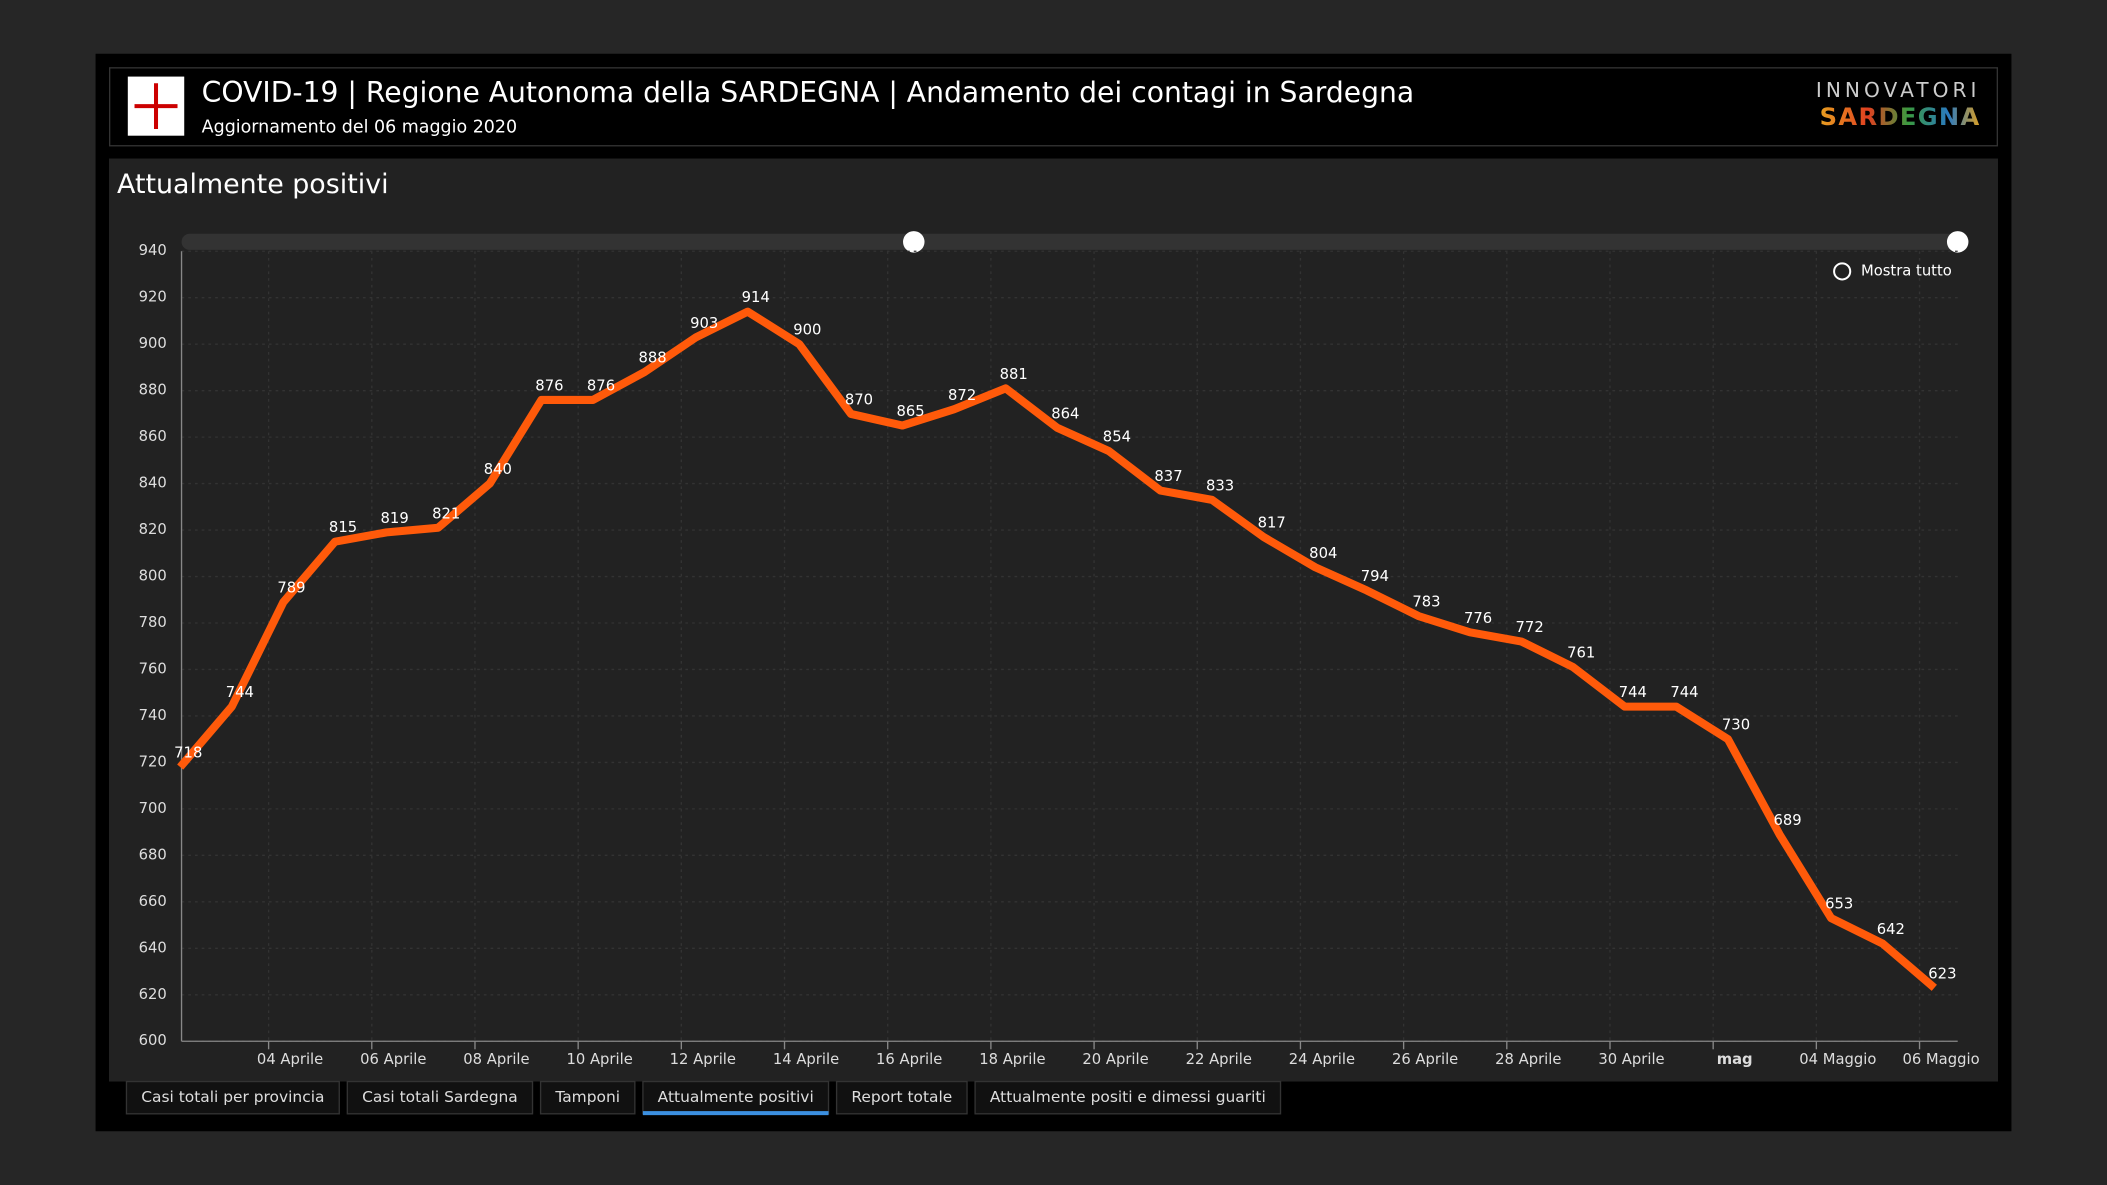 The image size is (2107, 1185). What do you see at coordinates (446, 513) in the screenshot?
I see `data-label: 821` at bounding box center [446, 513].